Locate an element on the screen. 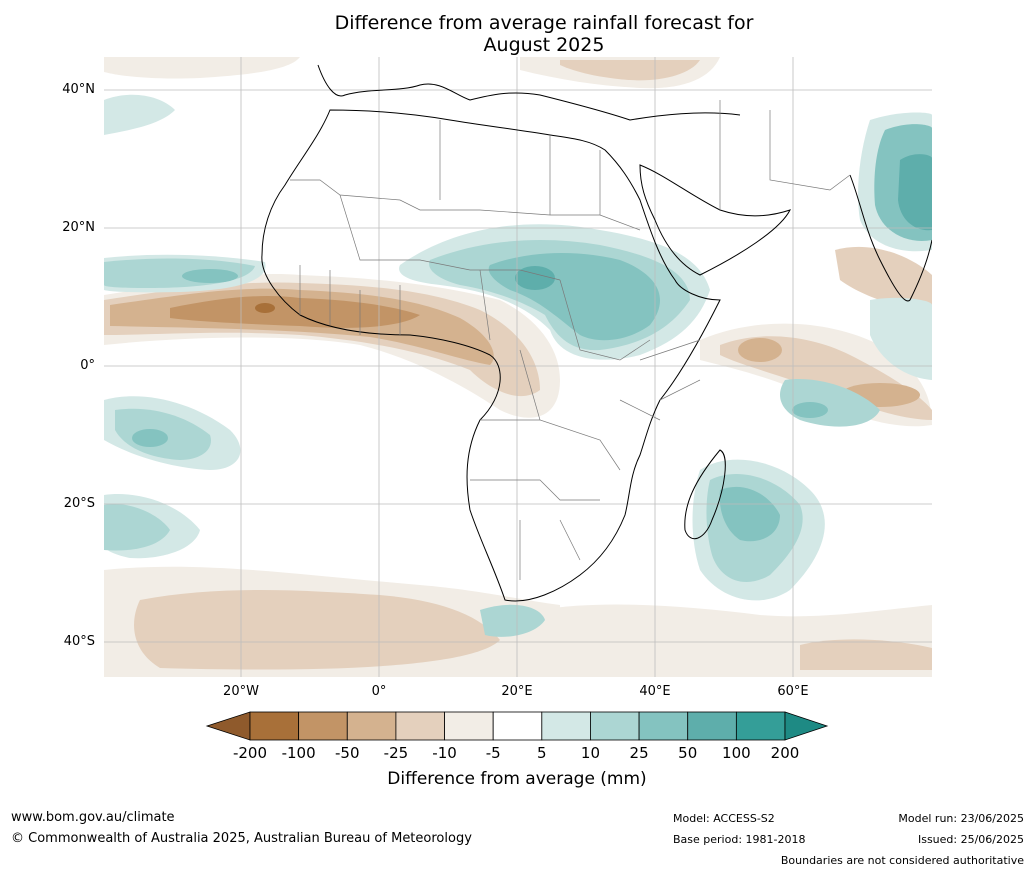 Image resolution: width=1035 pixels, height=873 pixels. lon-label-20e: 20°E is located at coordinates (517, 691).